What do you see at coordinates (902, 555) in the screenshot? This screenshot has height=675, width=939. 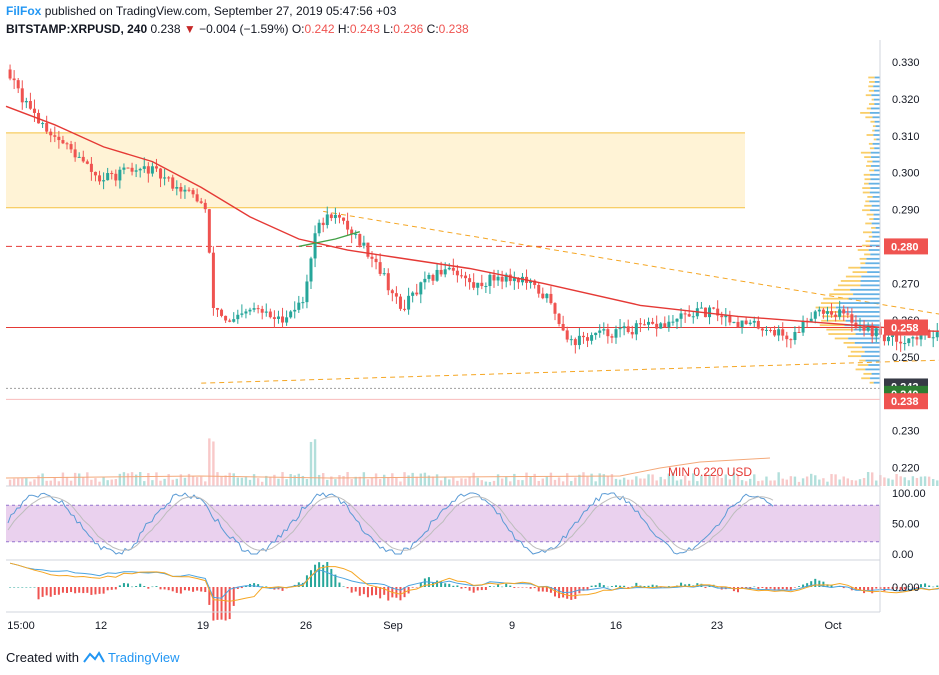 I see `stoch-tick-label: 0.00` at bounding box center [902, 555].